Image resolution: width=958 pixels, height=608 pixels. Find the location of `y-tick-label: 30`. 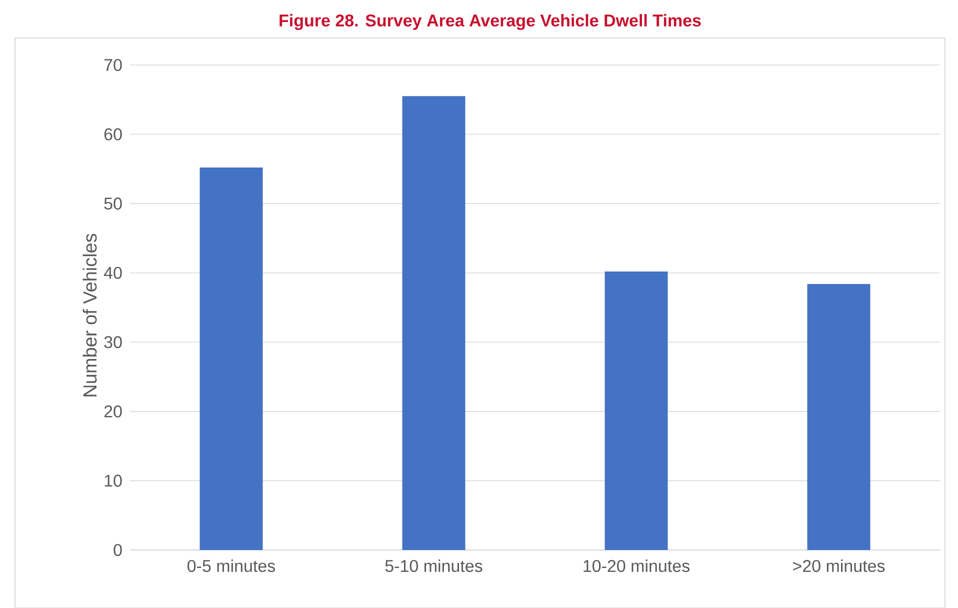

y-tick-label: 30 is located at coordinates (113, 342).